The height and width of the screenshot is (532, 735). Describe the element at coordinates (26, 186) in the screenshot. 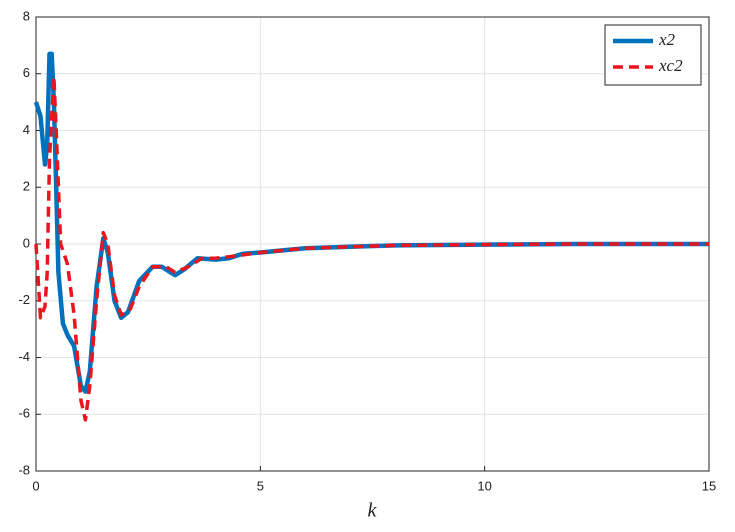

I see `y-tick-label: 2` at that location.